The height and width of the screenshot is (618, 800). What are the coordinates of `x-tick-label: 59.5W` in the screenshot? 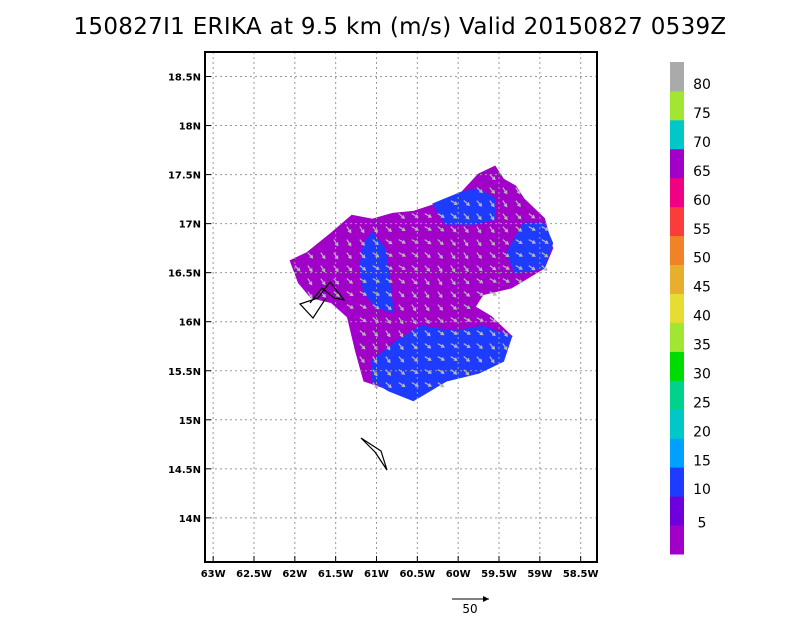 It's located at (499, 574).